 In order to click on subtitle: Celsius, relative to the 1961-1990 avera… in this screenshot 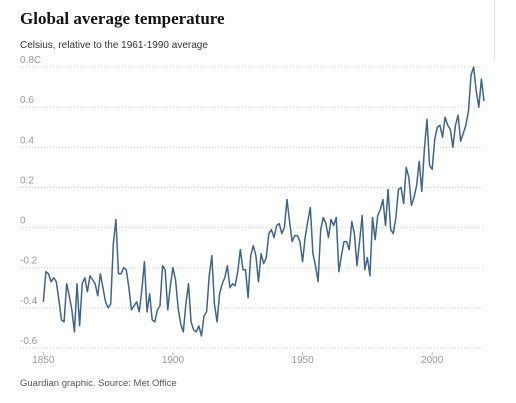, I will do `click(114, 45)`.